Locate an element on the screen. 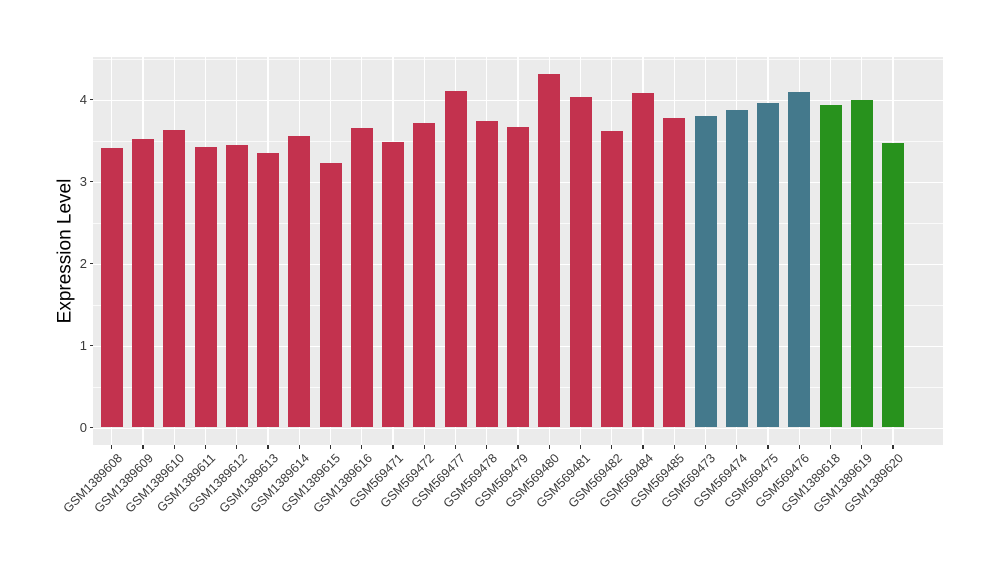 This screenshot has height=580, width=1000. bar-GSM569482 is located at coordinates (611, 279).